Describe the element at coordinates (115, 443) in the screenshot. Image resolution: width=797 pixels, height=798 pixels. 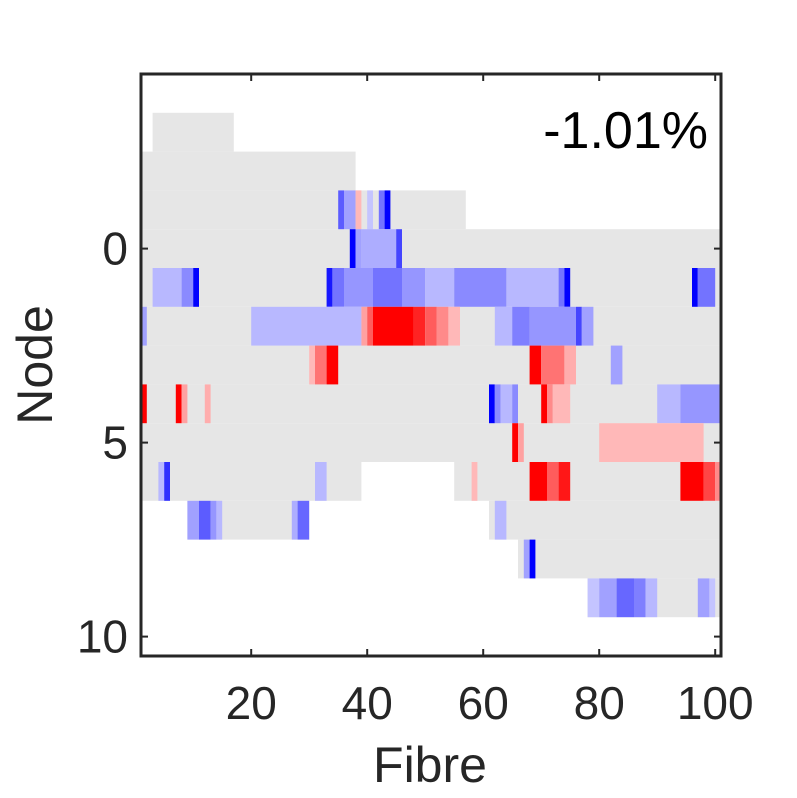
I see `y-tick-label: 5` at that location.